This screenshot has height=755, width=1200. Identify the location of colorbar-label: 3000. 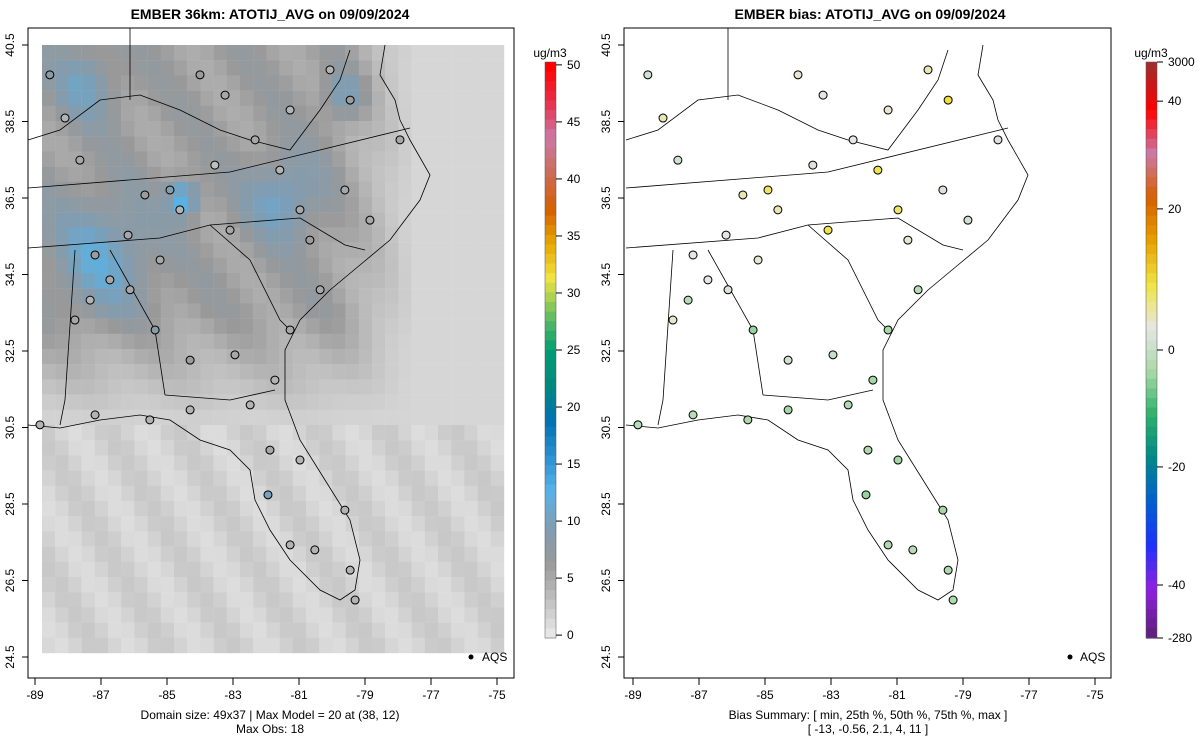
(1181, 62).